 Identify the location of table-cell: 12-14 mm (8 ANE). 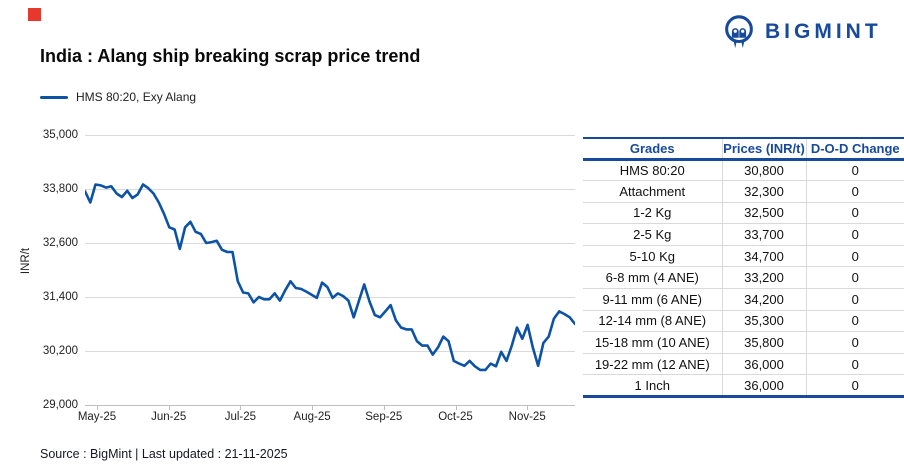
(652, 321).